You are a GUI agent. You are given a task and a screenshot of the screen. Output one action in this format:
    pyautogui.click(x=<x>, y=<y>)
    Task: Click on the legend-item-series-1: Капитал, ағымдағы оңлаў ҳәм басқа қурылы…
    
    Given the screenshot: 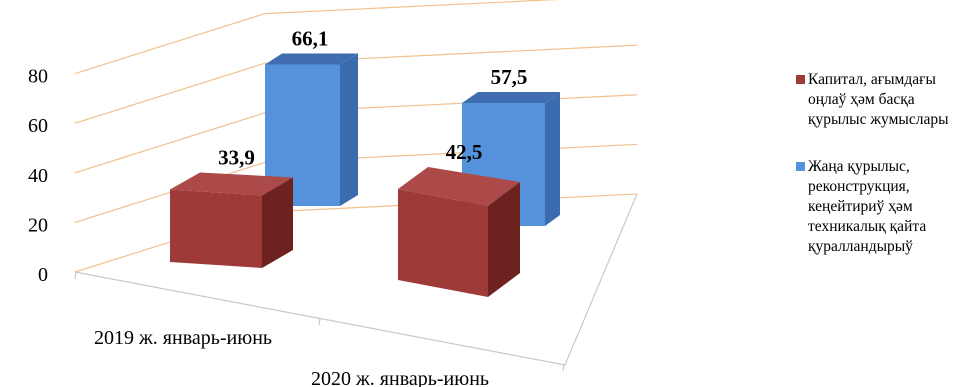 What is the action you would take?
    pyautogui.click(x=886, y=100)
    